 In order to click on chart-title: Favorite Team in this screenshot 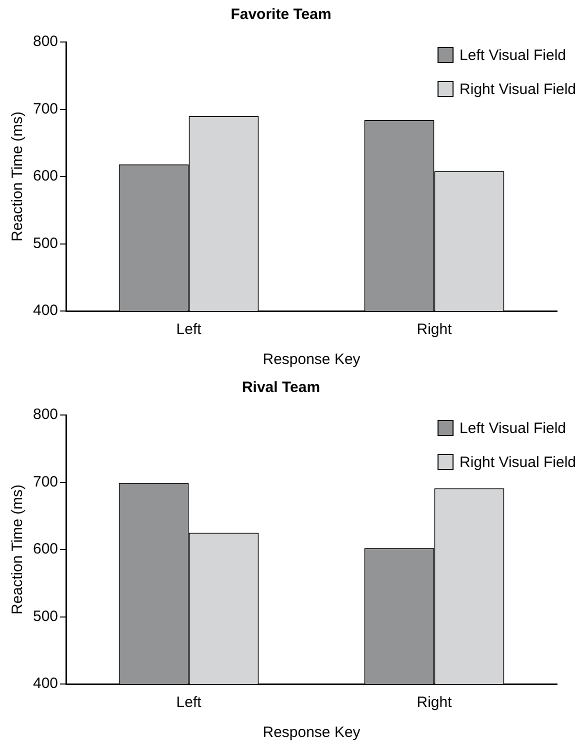, I will do `click(281, 15)`.